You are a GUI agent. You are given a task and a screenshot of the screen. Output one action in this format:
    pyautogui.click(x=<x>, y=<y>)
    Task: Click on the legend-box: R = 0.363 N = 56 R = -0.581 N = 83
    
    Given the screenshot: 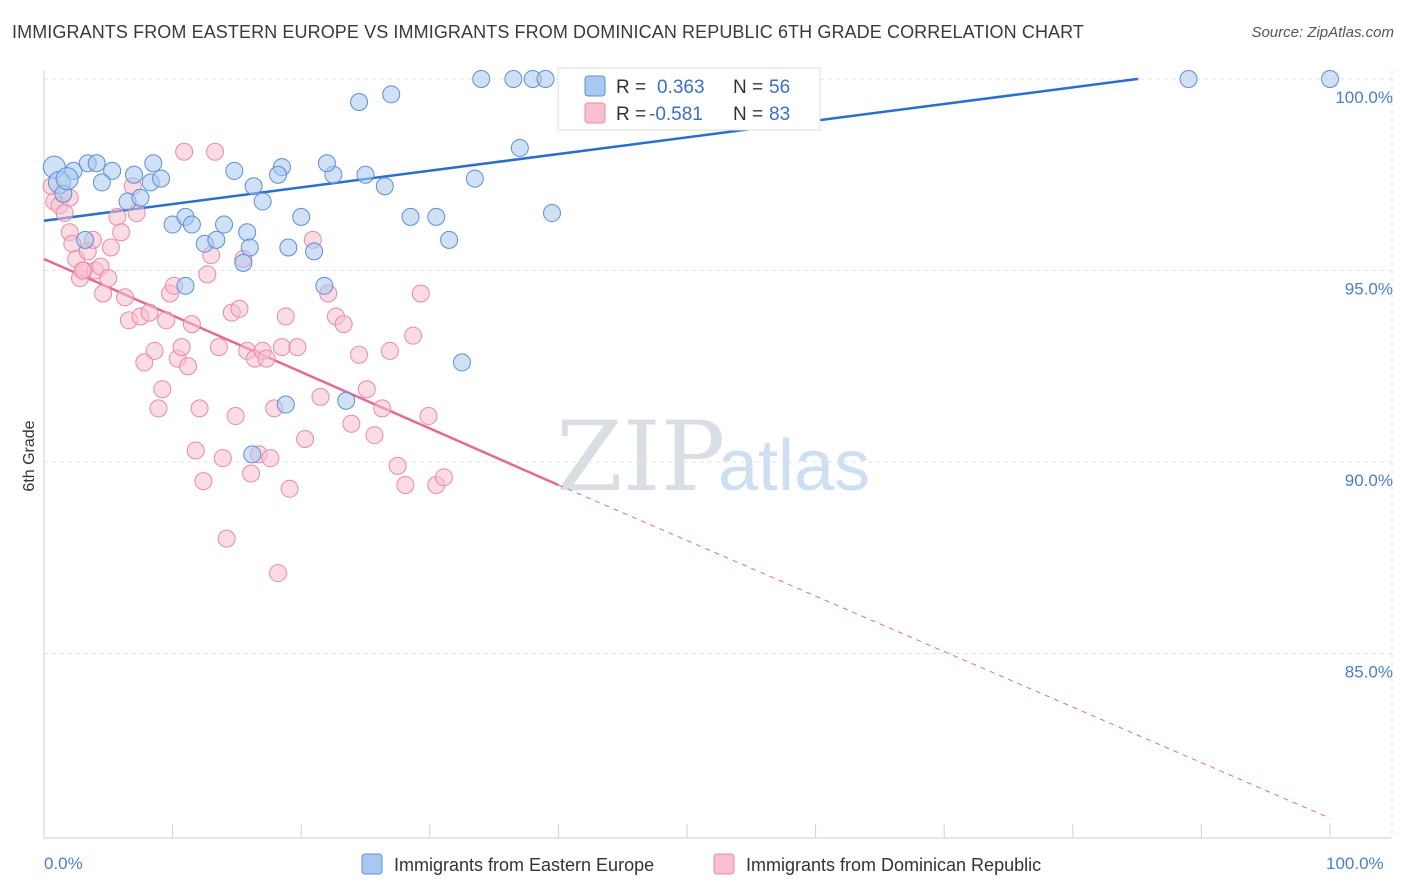 What is the action you would take?
    pyautogui.click(x=689, y=99)
    